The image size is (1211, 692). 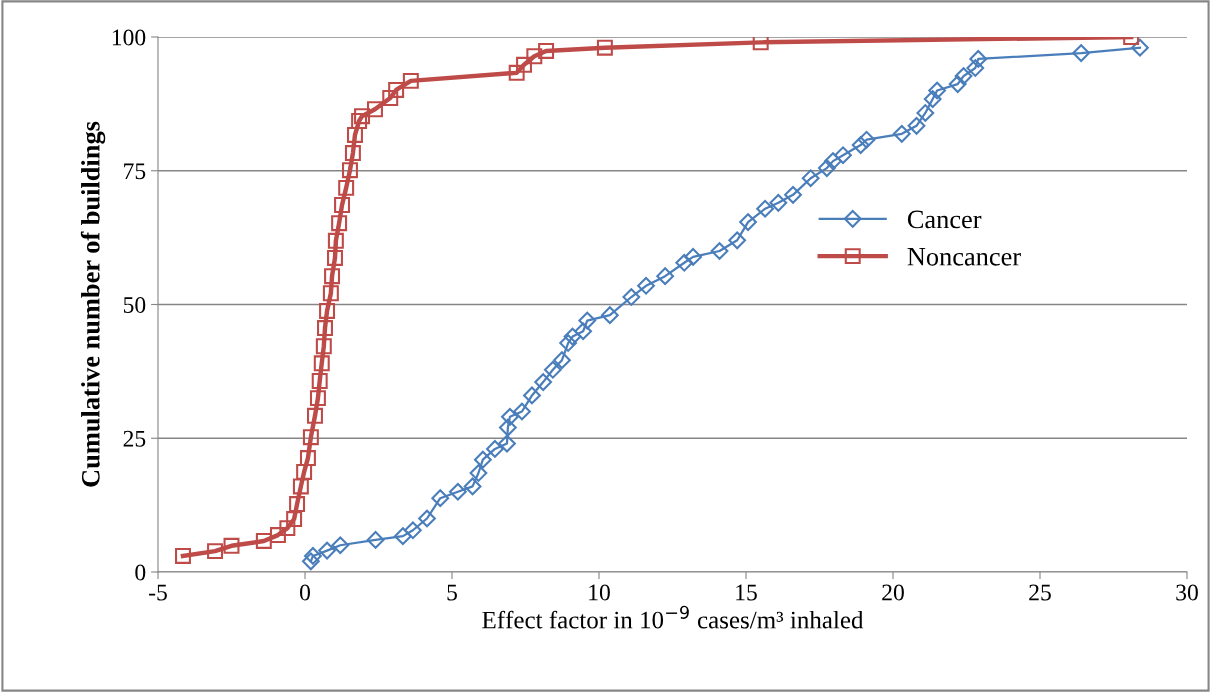 I want to click on legend-label: Noncancer, so click(x=964, y=257).